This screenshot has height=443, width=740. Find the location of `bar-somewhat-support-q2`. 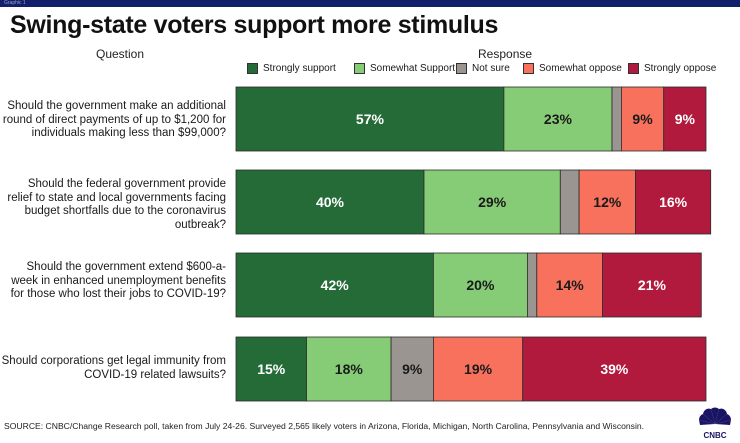

bar-somewhat-support-q2 is located at coordinates (492, 202).